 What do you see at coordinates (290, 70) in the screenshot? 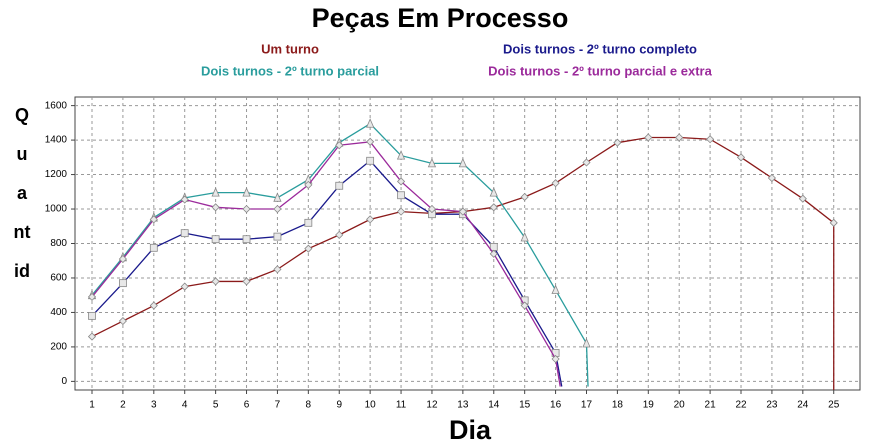
I see `legend-label: Dois turnos - 2º turno parcial` at bounding box center [290, 70].